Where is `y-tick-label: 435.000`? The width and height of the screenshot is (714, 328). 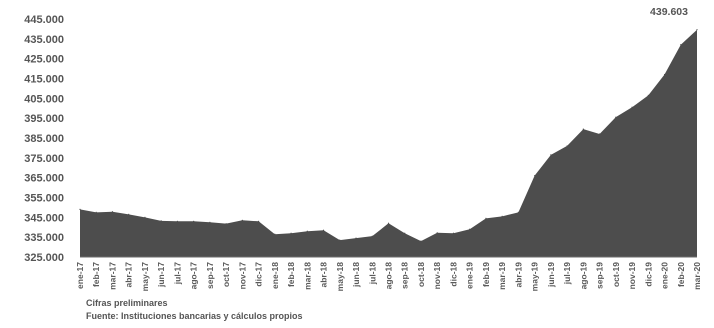
y-tick-label: 435.000 is located at coordinates (44, 40).